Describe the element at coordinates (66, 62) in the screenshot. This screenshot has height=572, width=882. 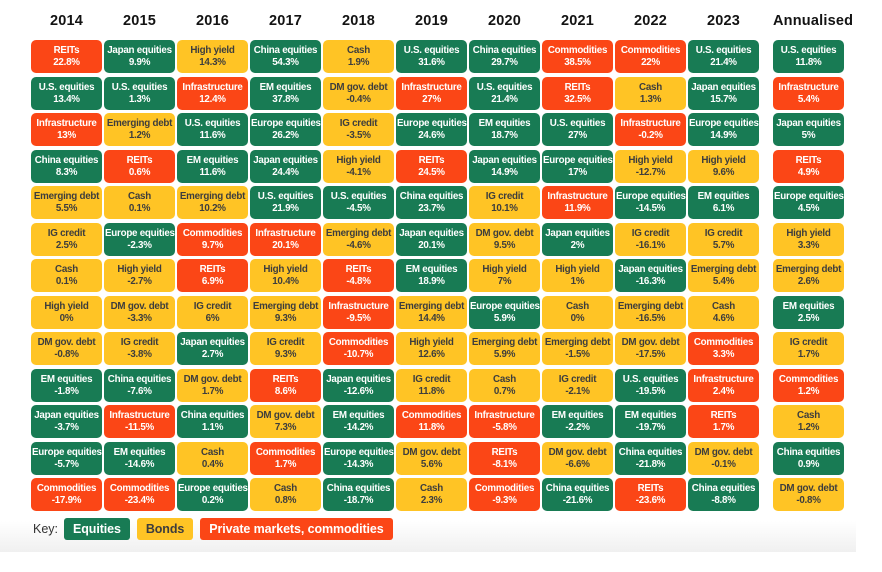
I see `asset-return: 22.8%` at that location.